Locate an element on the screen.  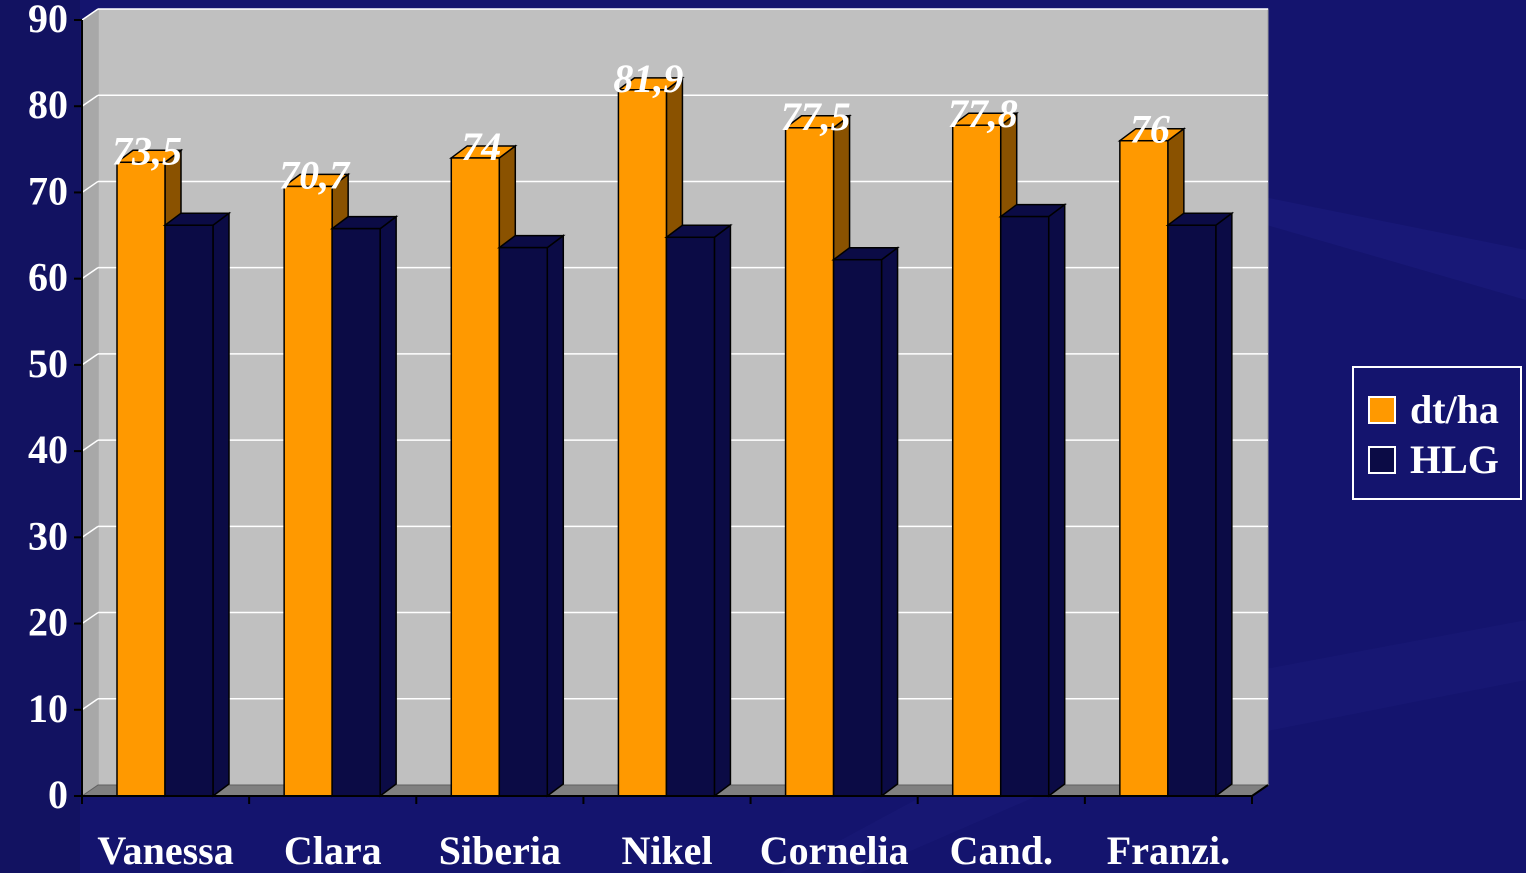
y-tick-label: 0 is located at coordinates (58, 794).